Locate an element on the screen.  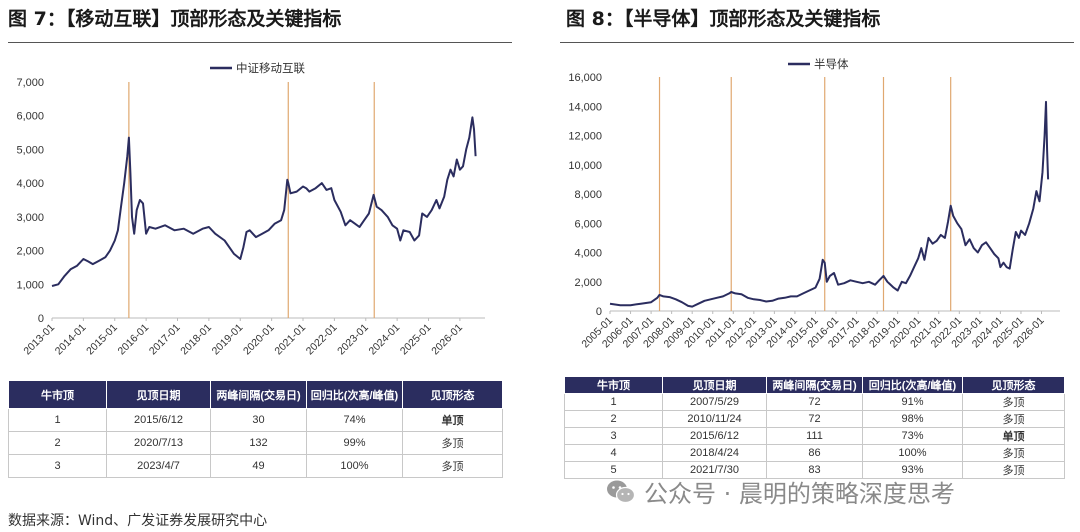
wechat-watermark: 公众号 · 晨明的策略深度思考 is located at coordinates (780, 491).